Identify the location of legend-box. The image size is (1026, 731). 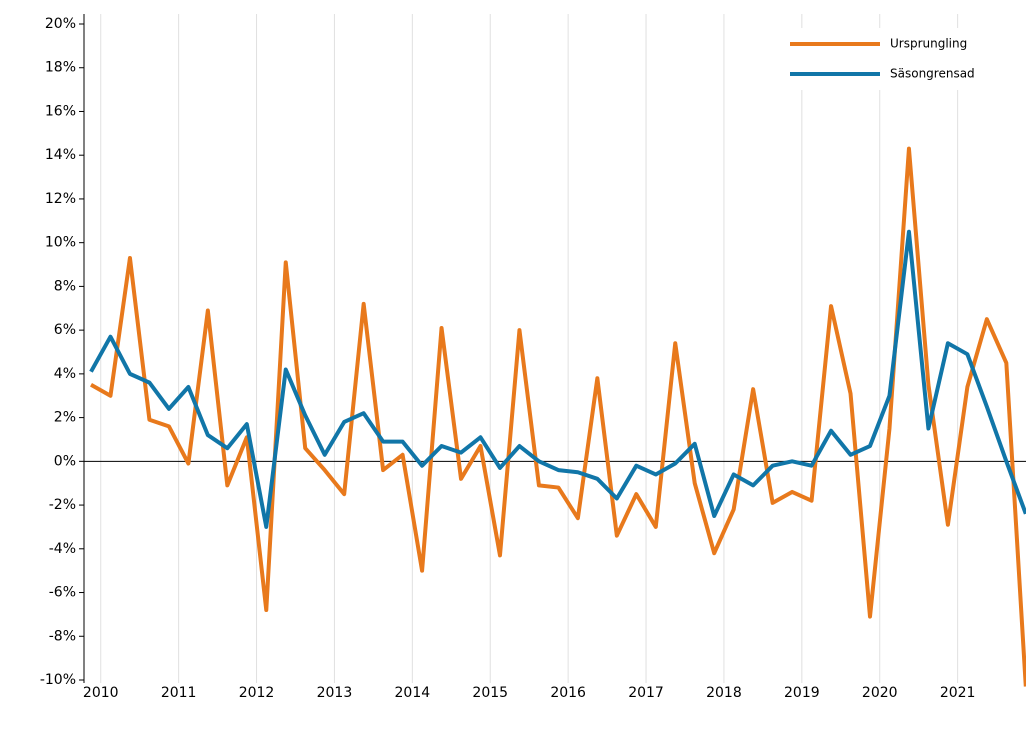
(904, 59).